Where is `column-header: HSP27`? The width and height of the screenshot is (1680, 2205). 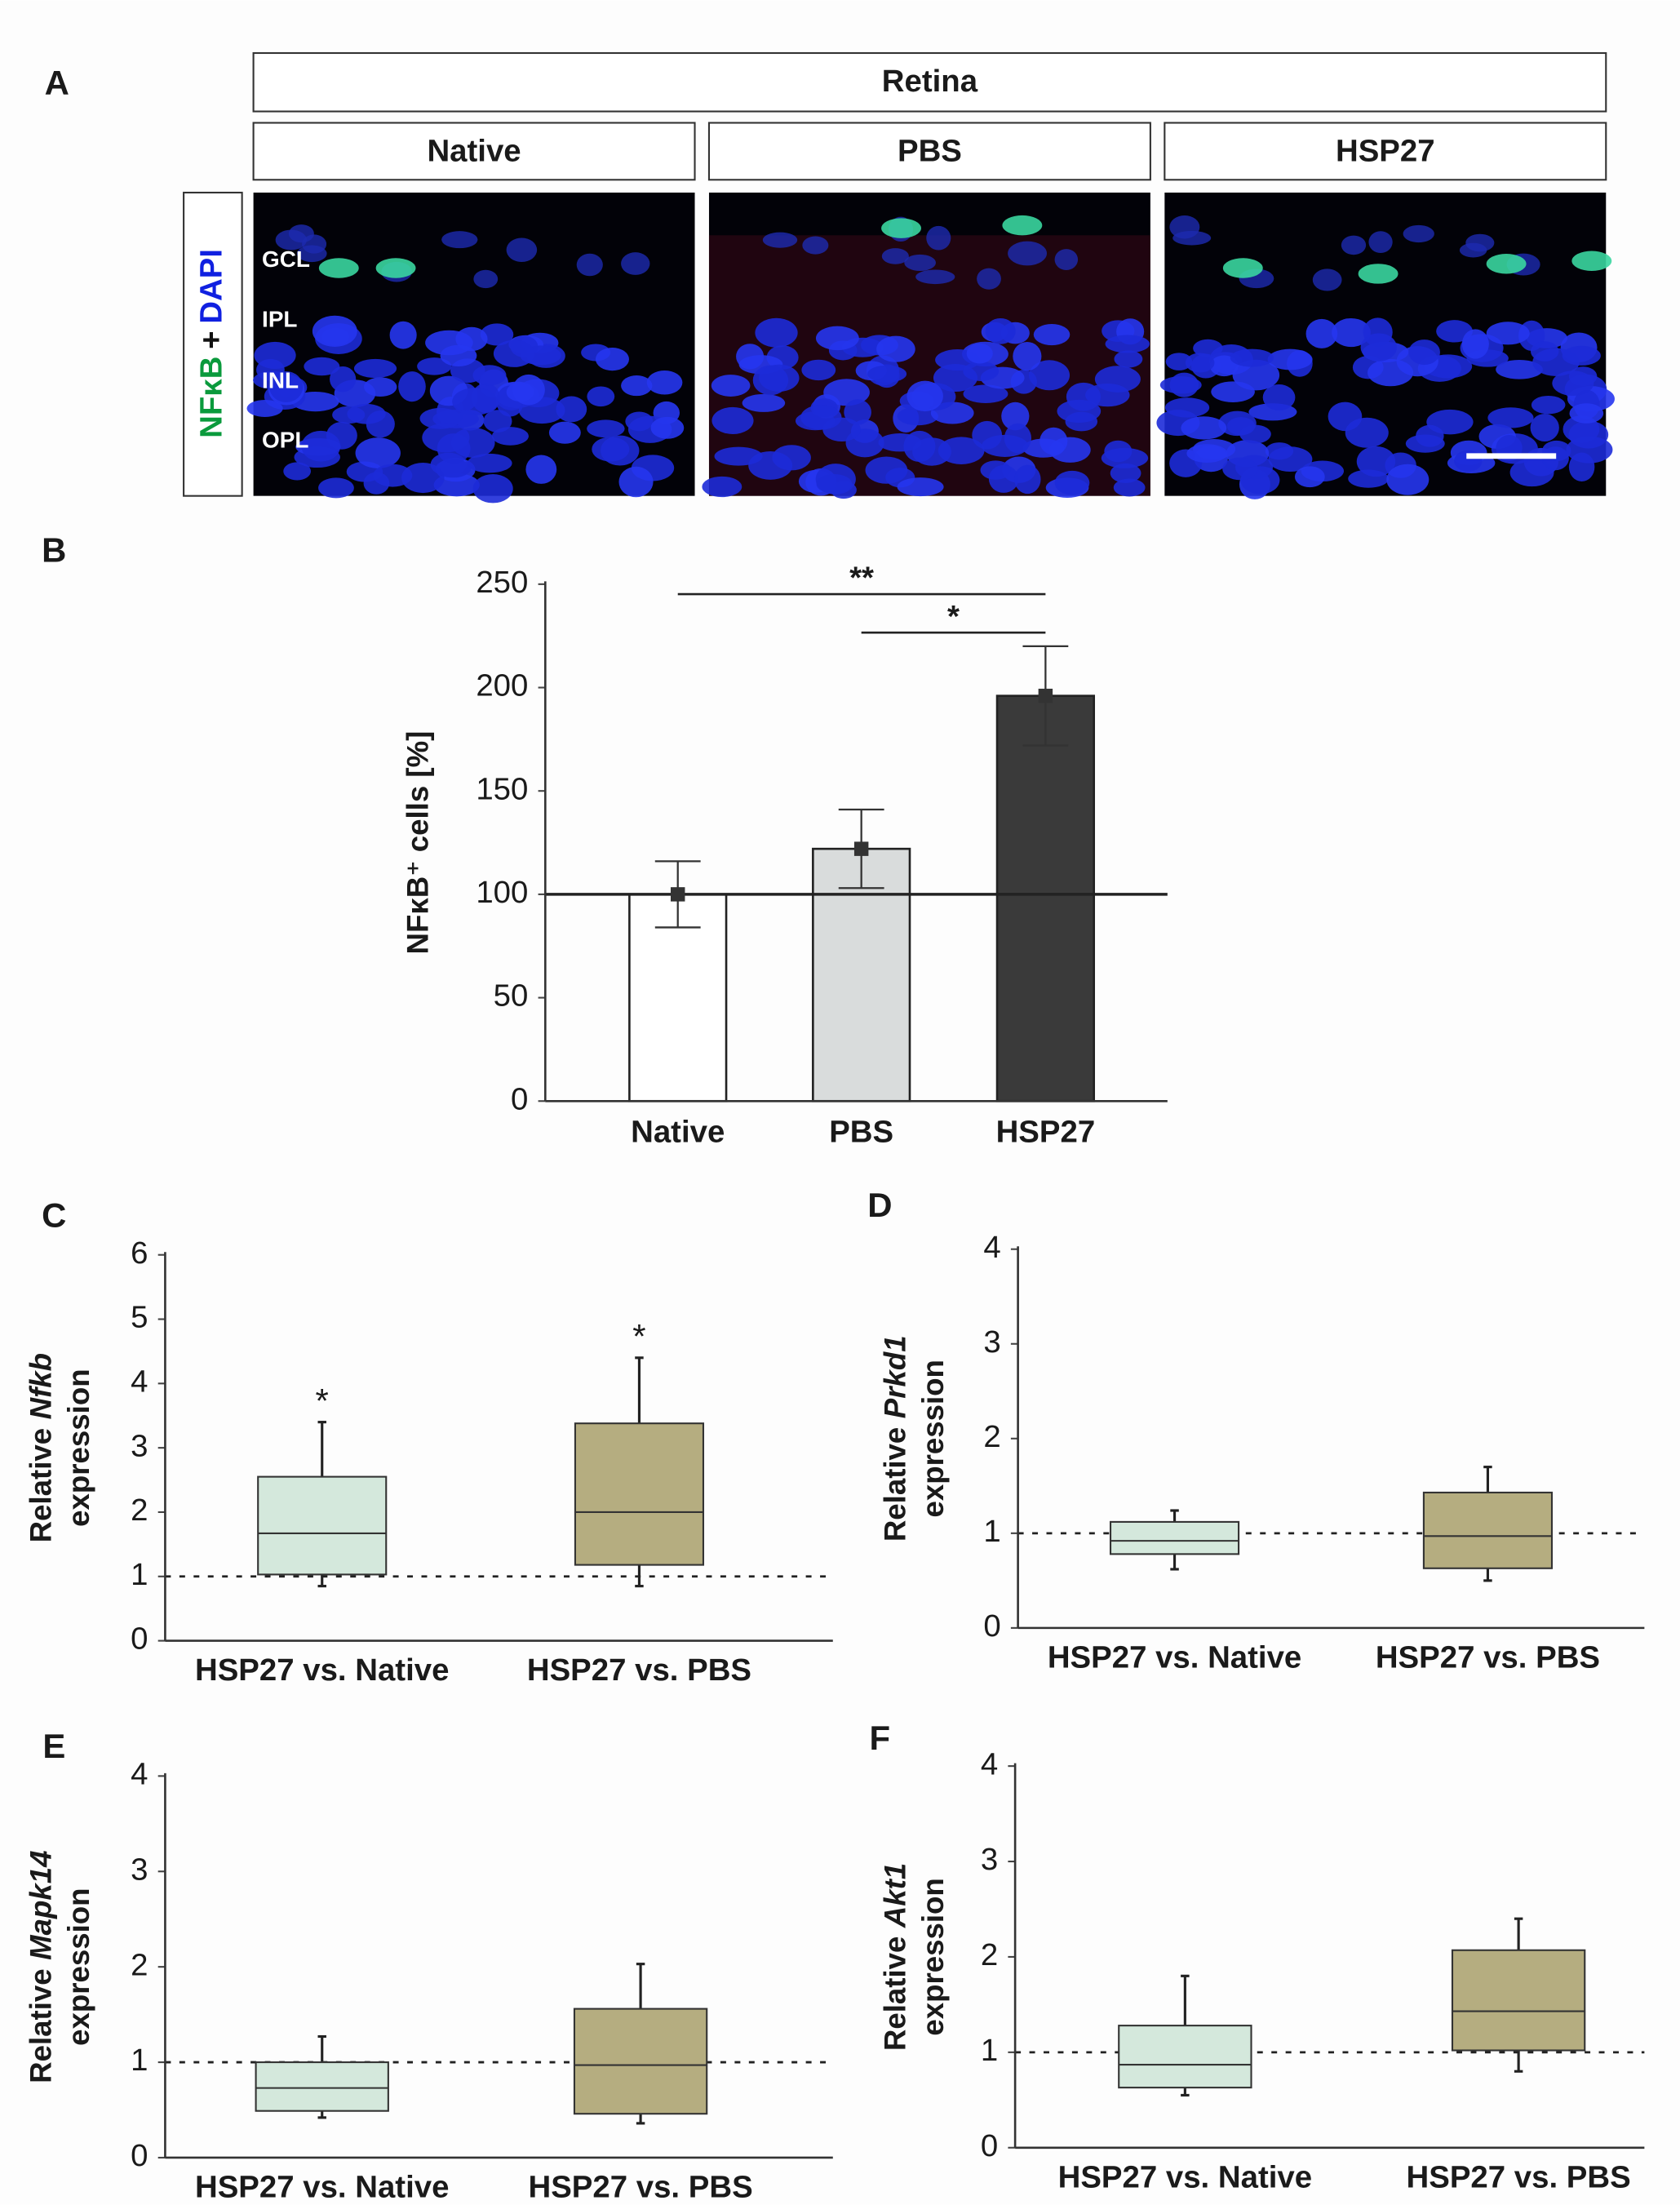 column-header: HSP27 is located at coordinates (1385, 151).